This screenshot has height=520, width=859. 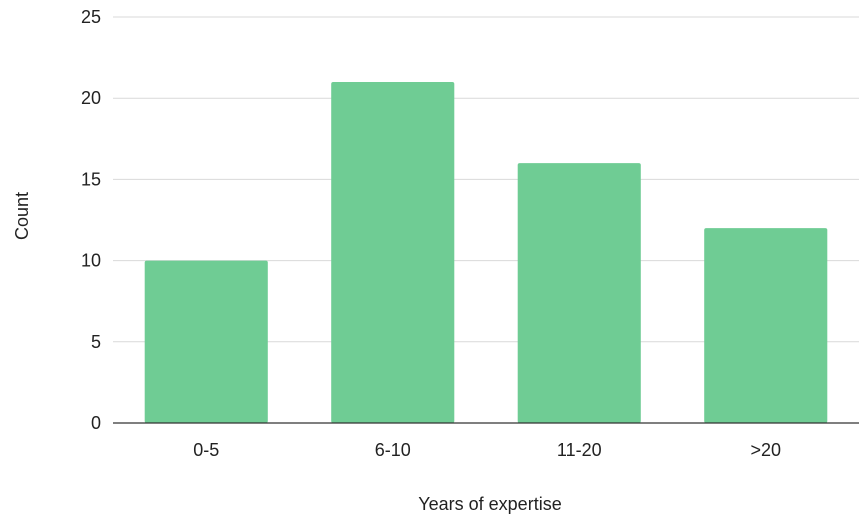 What do you see at coordinates (91, 17) in the screenshot?
I see `y-tick-label: 25` at bounding box center [91, 17].